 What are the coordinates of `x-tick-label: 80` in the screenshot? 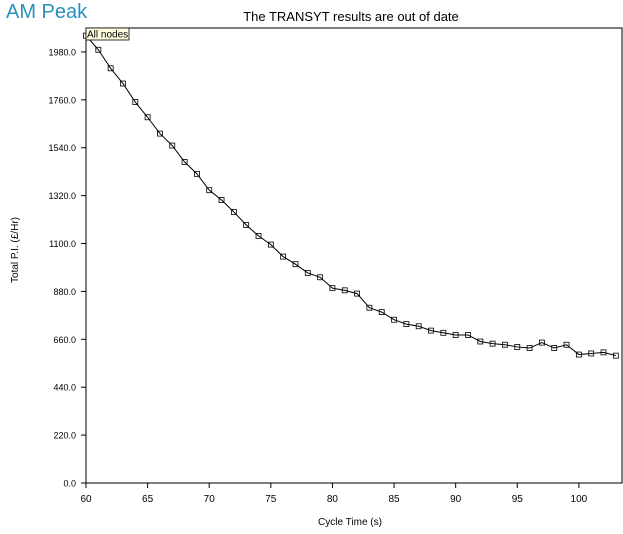 It's located at (333, 499).